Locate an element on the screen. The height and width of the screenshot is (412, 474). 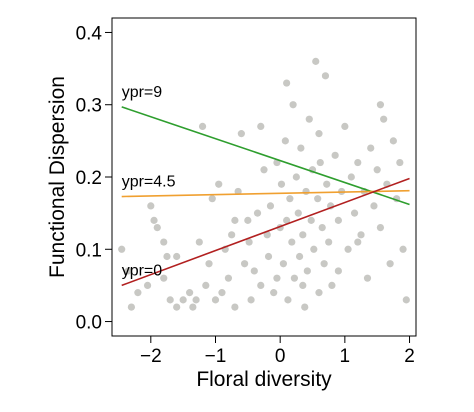
y-tick-label: 0.0 is located at coordinates (89, 323).